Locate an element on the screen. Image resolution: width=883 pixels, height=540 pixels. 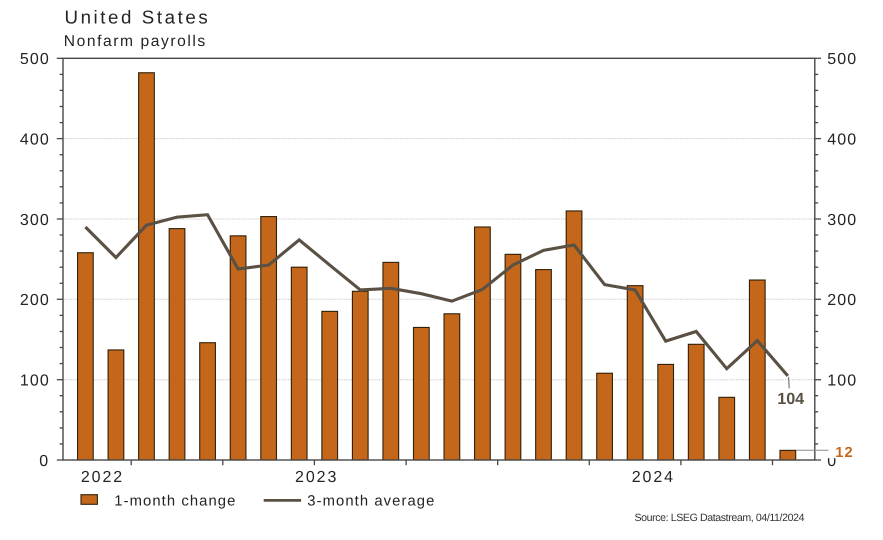
svg-text:Source: LSEG Datastream, 04/11: Source: LSEG Datastream, 04/11/2024 is located at coordinates (720, 518).